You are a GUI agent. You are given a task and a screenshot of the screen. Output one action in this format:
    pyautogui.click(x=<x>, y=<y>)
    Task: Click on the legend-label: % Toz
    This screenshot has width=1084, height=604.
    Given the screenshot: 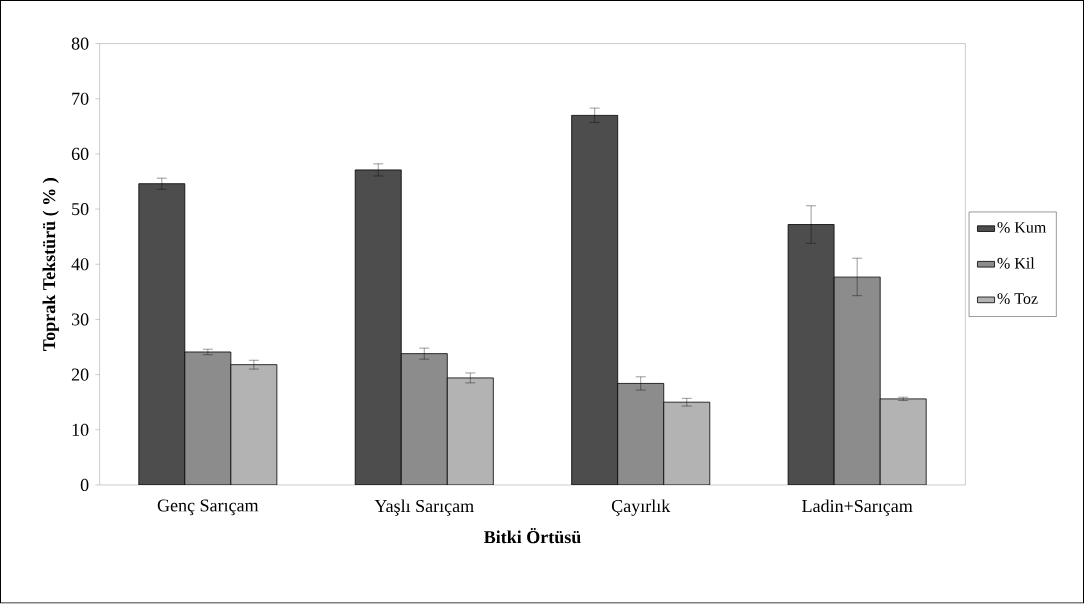 What is the action you would take?
    pyautogui.click(x=1017, y=299)
    